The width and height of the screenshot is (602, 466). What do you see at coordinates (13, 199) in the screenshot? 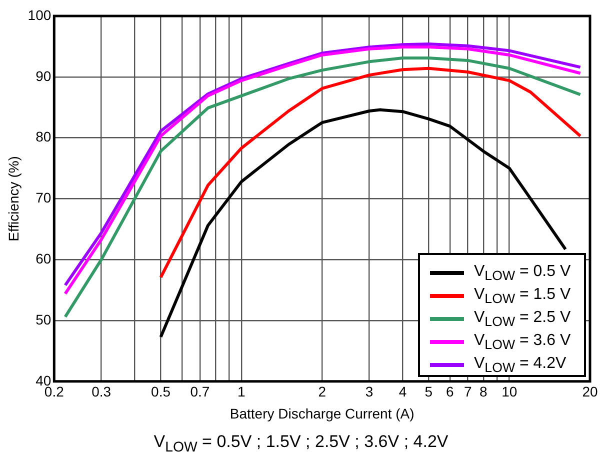
I see `y-axis-title: Efficiency (%)` at bounding box center [13, 199].